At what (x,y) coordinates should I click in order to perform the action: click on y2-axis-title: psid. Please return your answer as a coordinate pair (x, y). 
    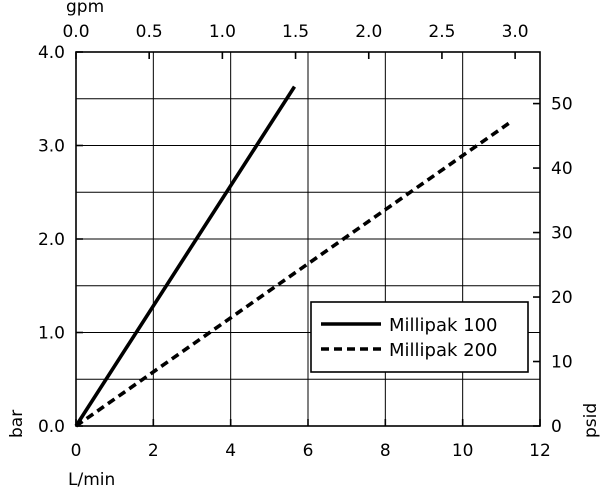
    Looking at the image, I should click on (590, 420).